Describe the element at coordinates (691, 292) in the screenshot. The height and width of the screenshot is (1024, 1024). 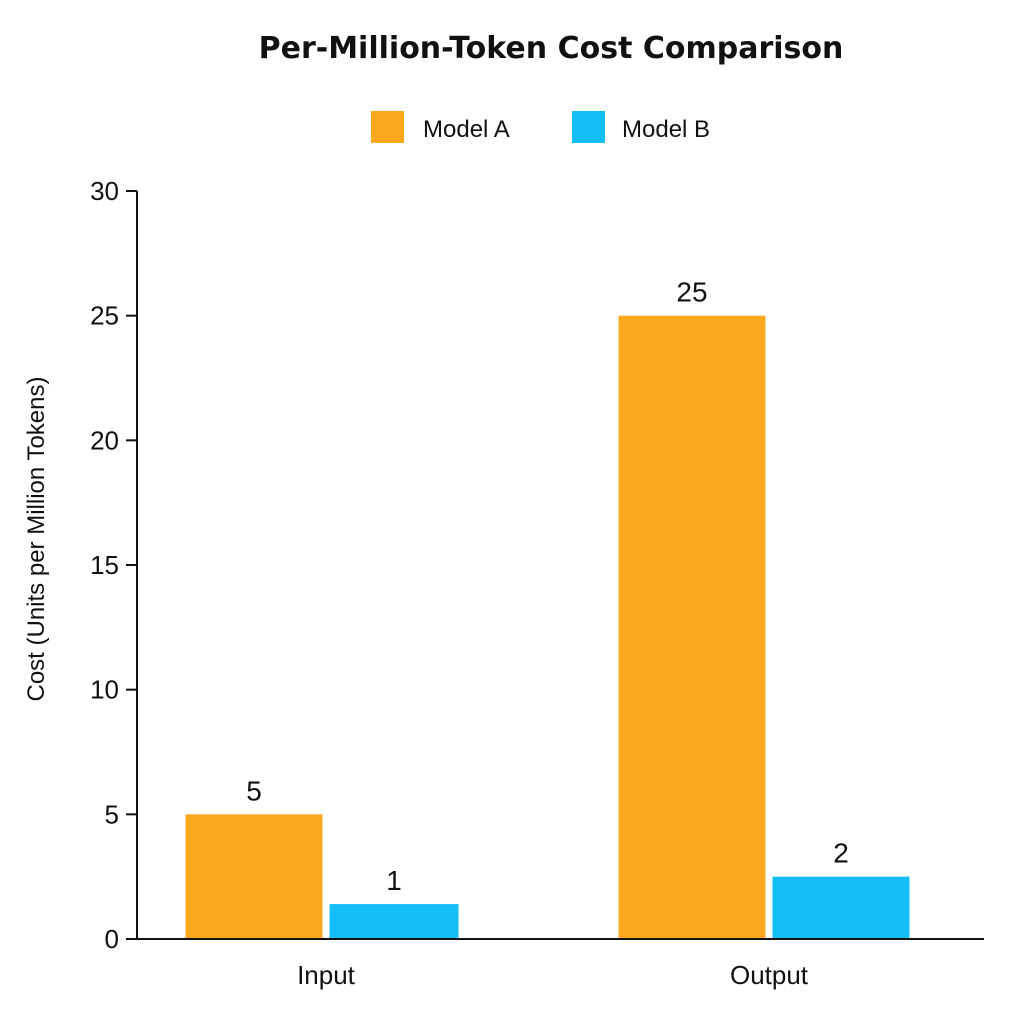
I see `value-label-model-a-output: 25` at that location.